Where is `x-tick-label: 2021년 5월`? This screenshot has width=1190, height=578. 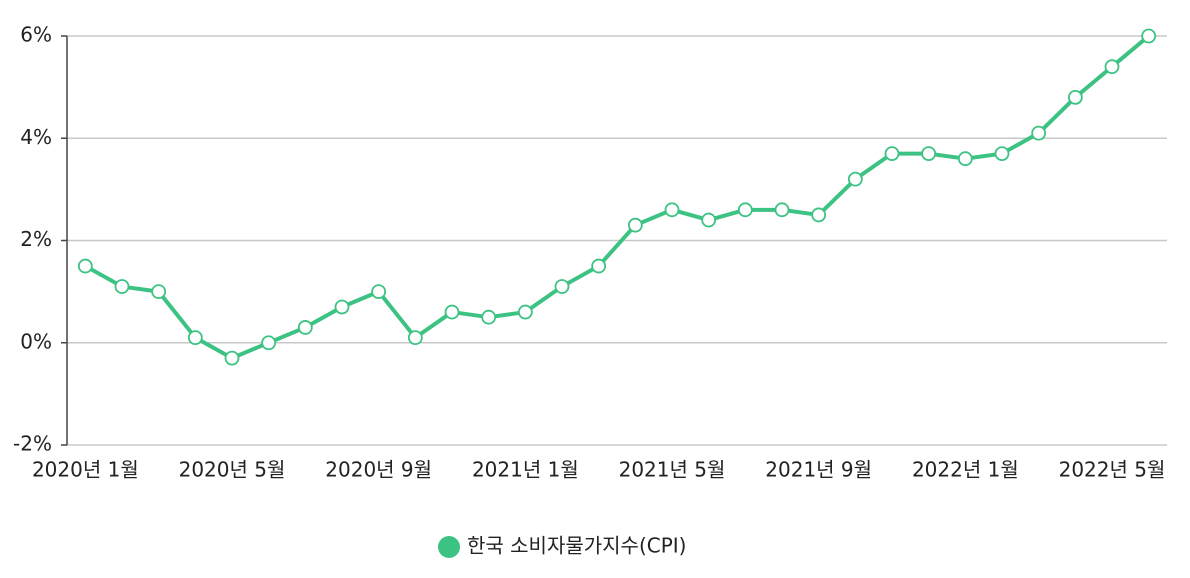 x-tick-label: 2021년 5월 is located at coordinates (672, 470).